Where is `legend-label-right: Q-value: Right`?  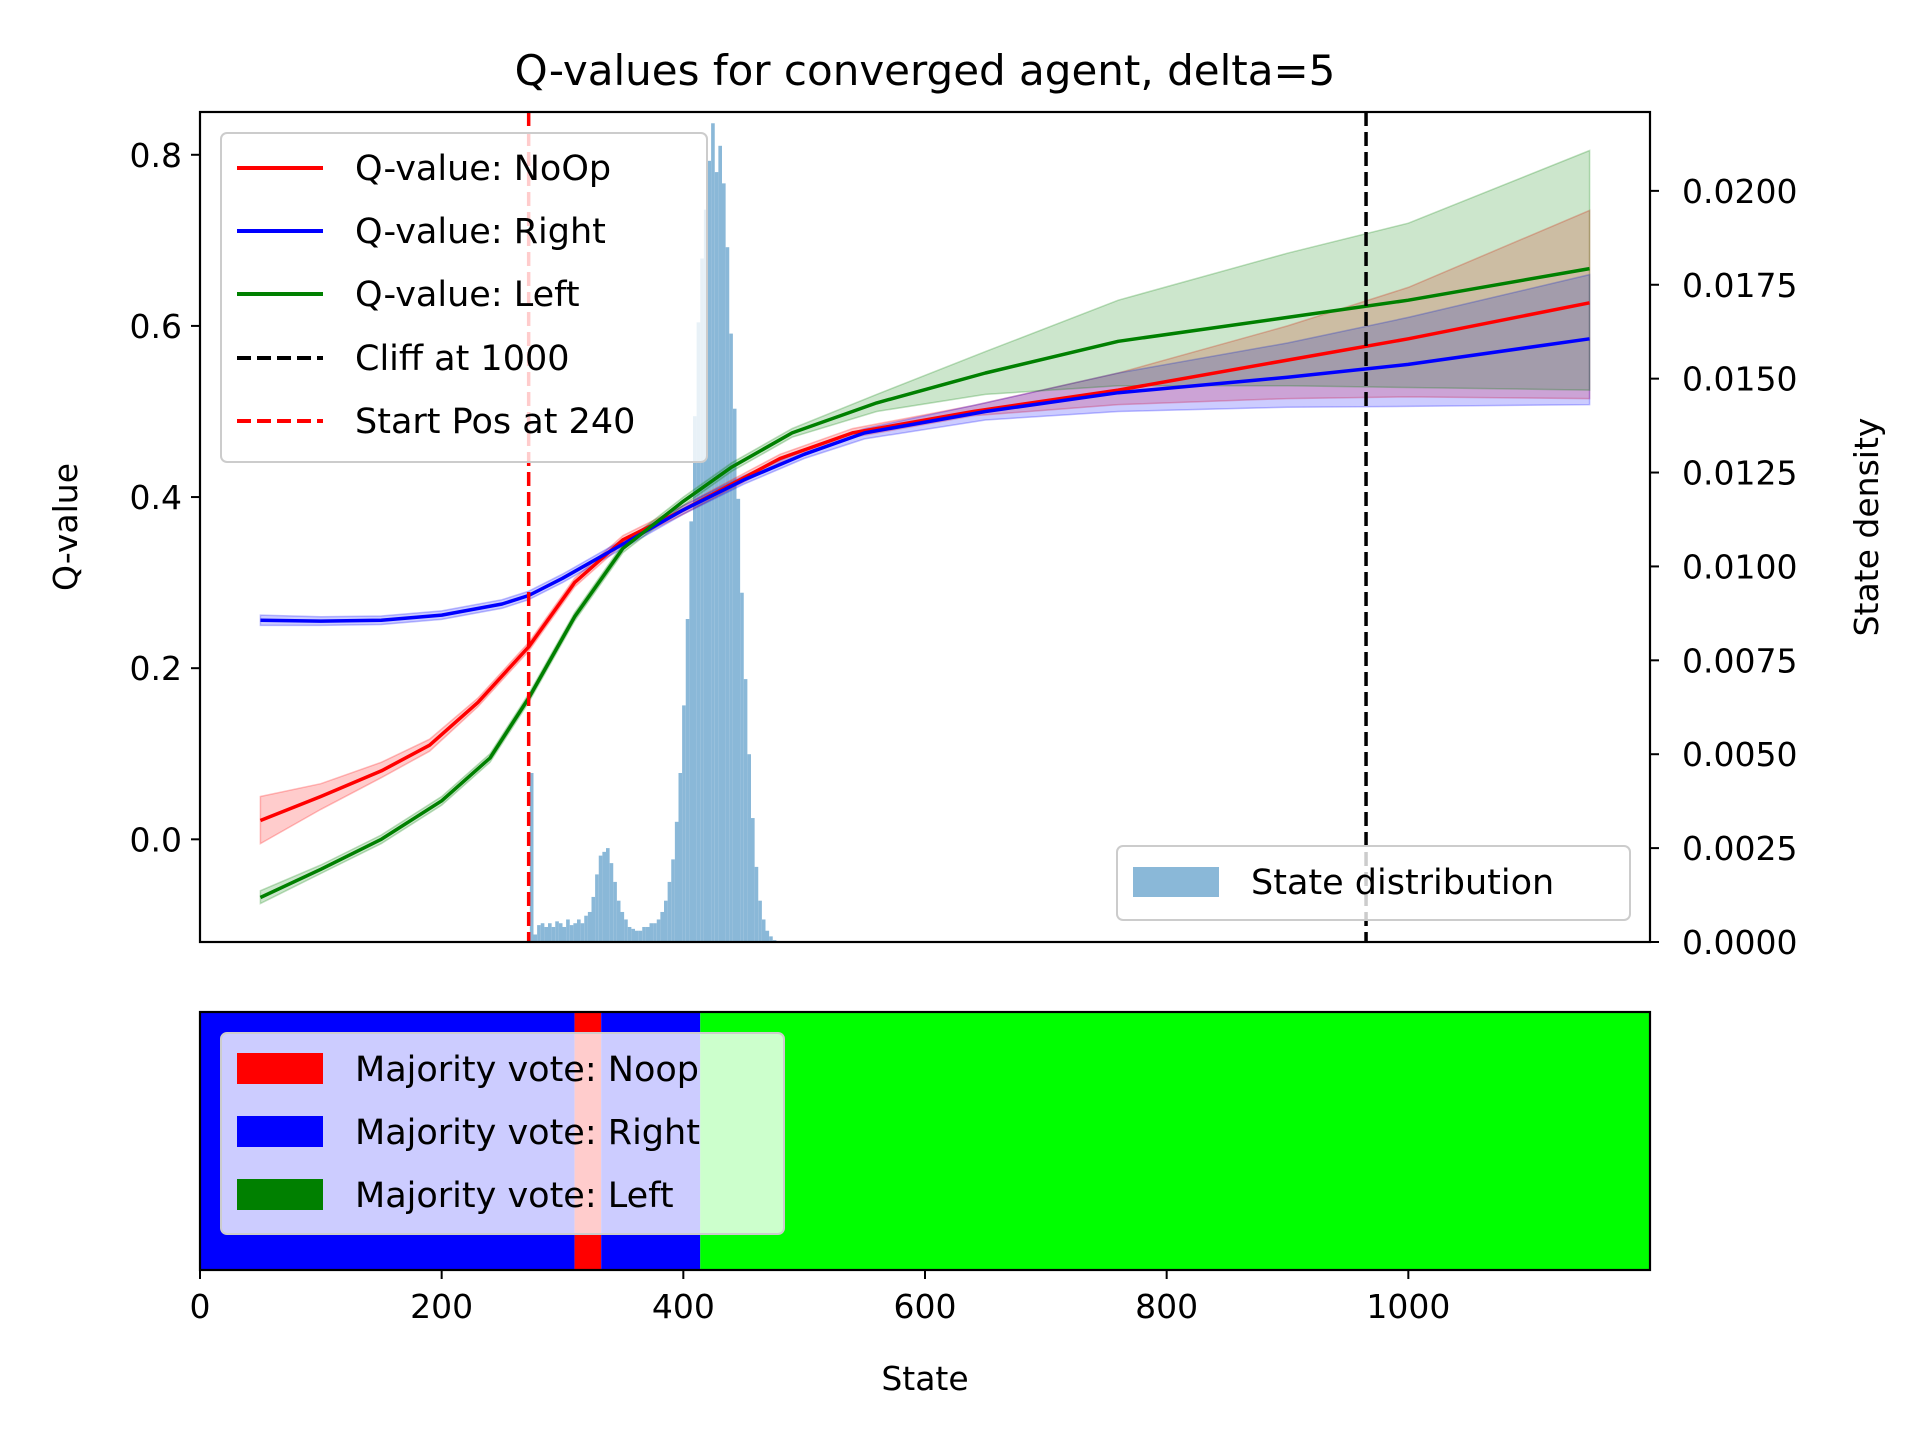
legend-label-right: Q-value: Right is located at coordinates (480, 232).